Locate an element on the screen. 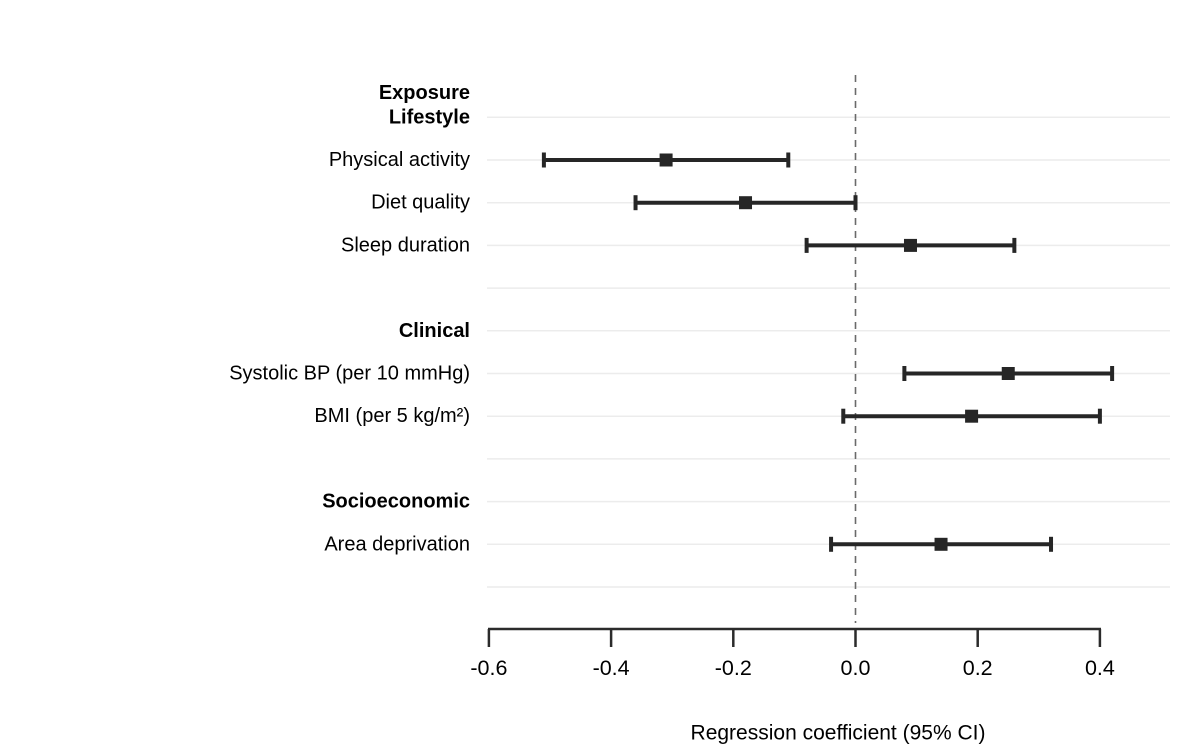 The image size is (1200, 750). row-label: BMI (per 5 kg/m²) is located at coordinates (392, 416).